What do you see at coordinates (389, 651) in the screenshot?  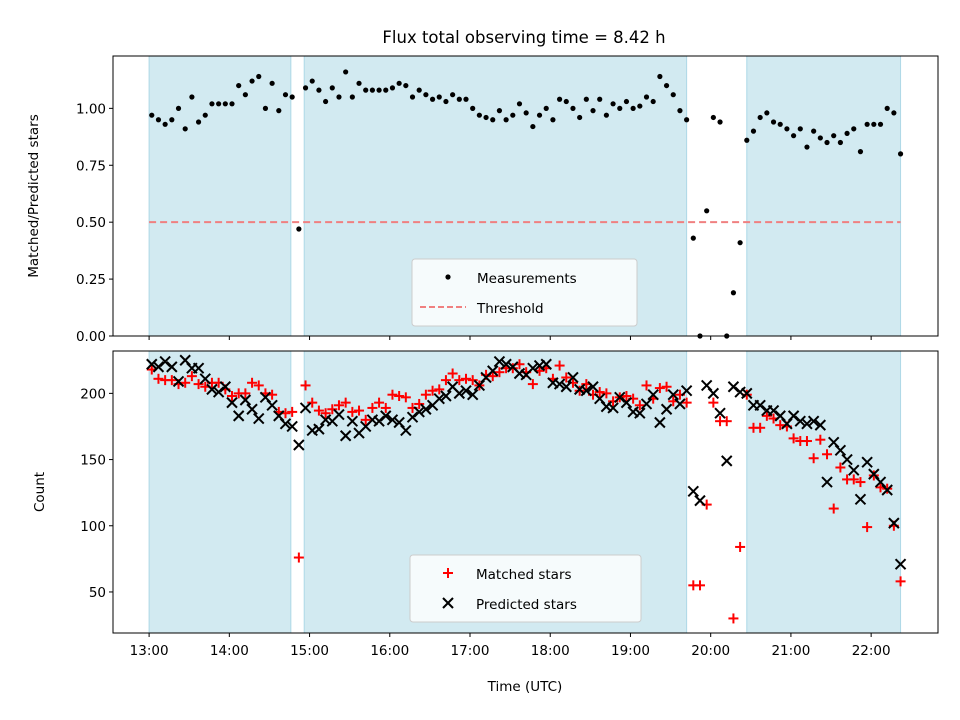 I see `x-tick-label: 16:00` at bounding box center [389, 651].